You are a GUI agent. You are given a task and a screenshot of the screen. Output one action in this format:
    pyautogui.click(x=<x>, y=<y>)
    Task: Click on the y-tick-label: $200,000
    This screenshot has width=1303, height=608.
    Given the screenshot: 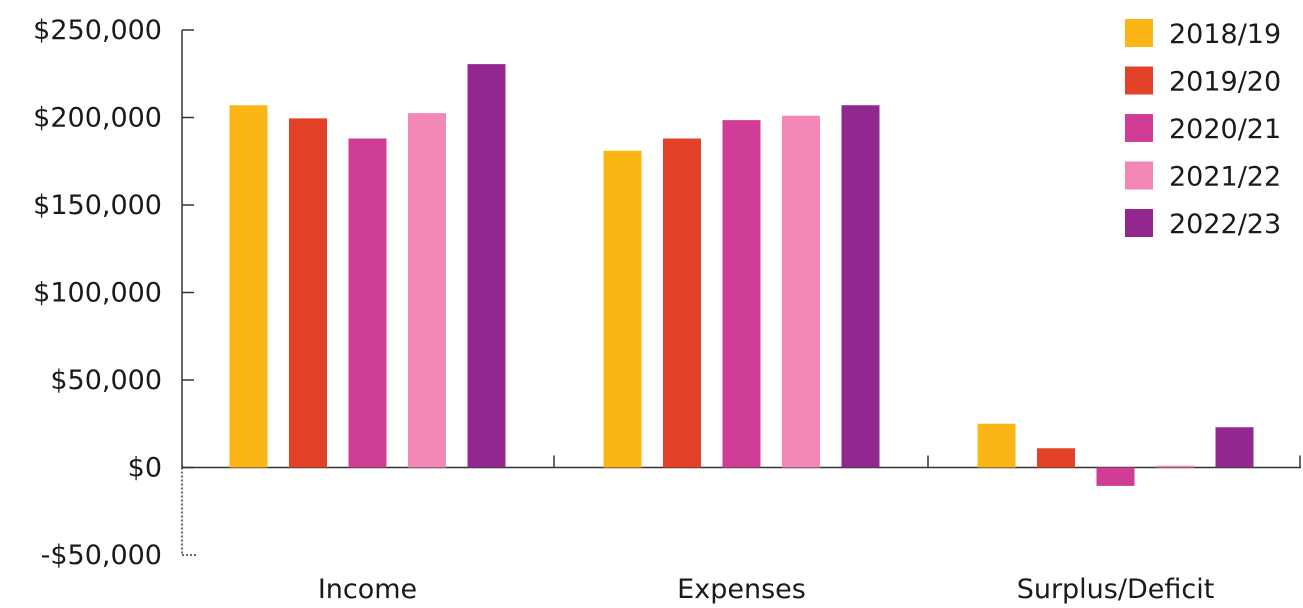 What is the action you would take?
    pyautogui.click(x=97, y=118)
    